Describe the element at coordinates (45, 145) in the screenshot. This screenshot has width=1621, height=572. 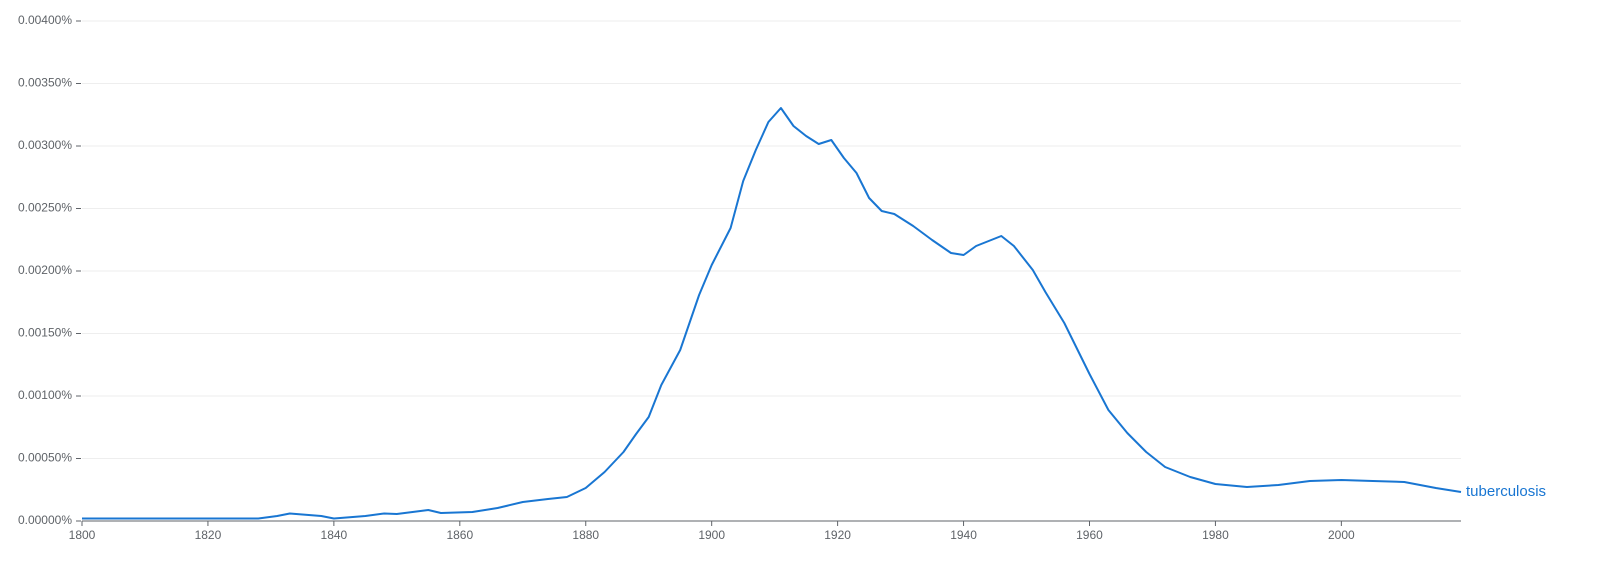
I see `y-tick-label: 0.00300%` at that location.